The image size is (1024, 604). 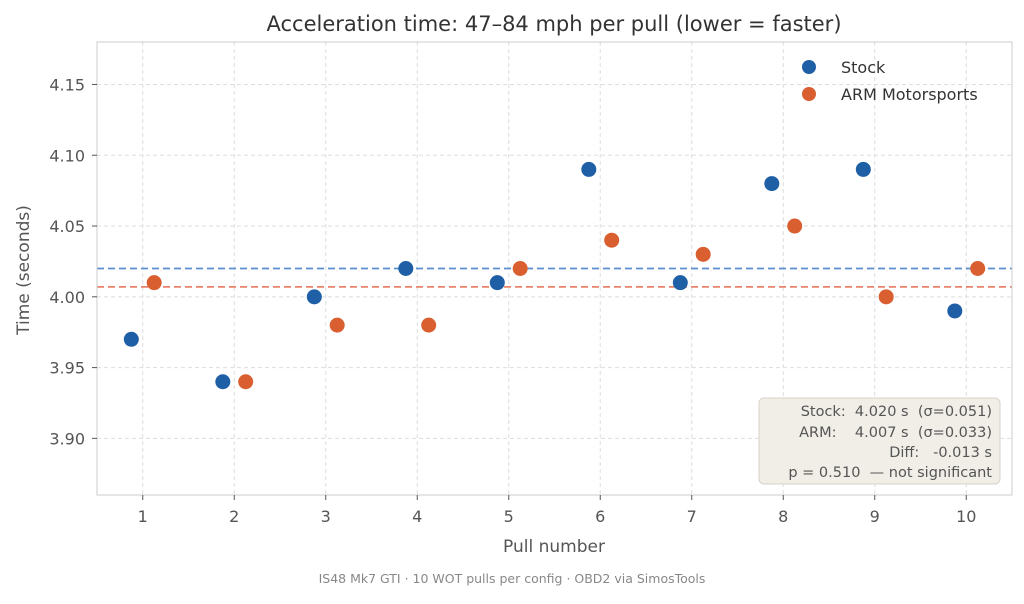 What do you see at coordinates (67, 226) in the screenshot?
I see `y-tick-label: 4.05` at bounding box center [67, 226].